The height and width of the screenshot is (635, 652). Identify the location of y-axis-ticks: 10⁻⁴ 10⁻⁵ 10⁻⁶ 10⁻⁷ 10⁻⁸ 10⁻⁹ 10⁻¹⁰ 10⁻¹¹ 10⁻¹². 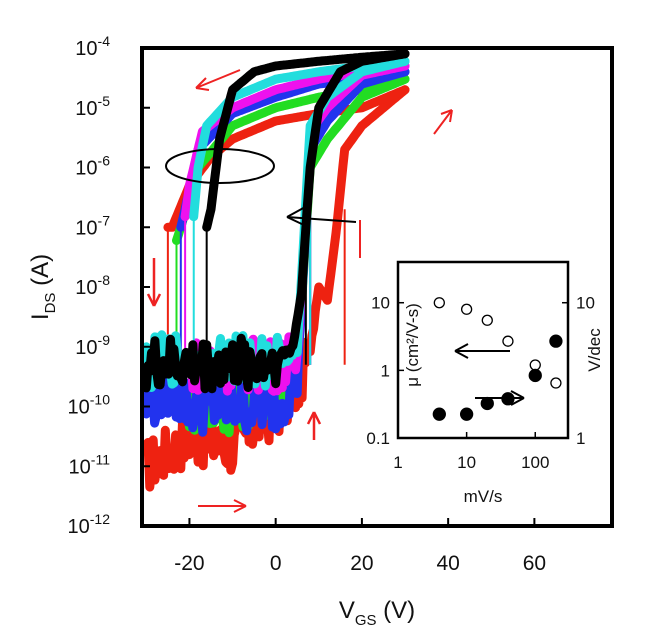
(109, 285).